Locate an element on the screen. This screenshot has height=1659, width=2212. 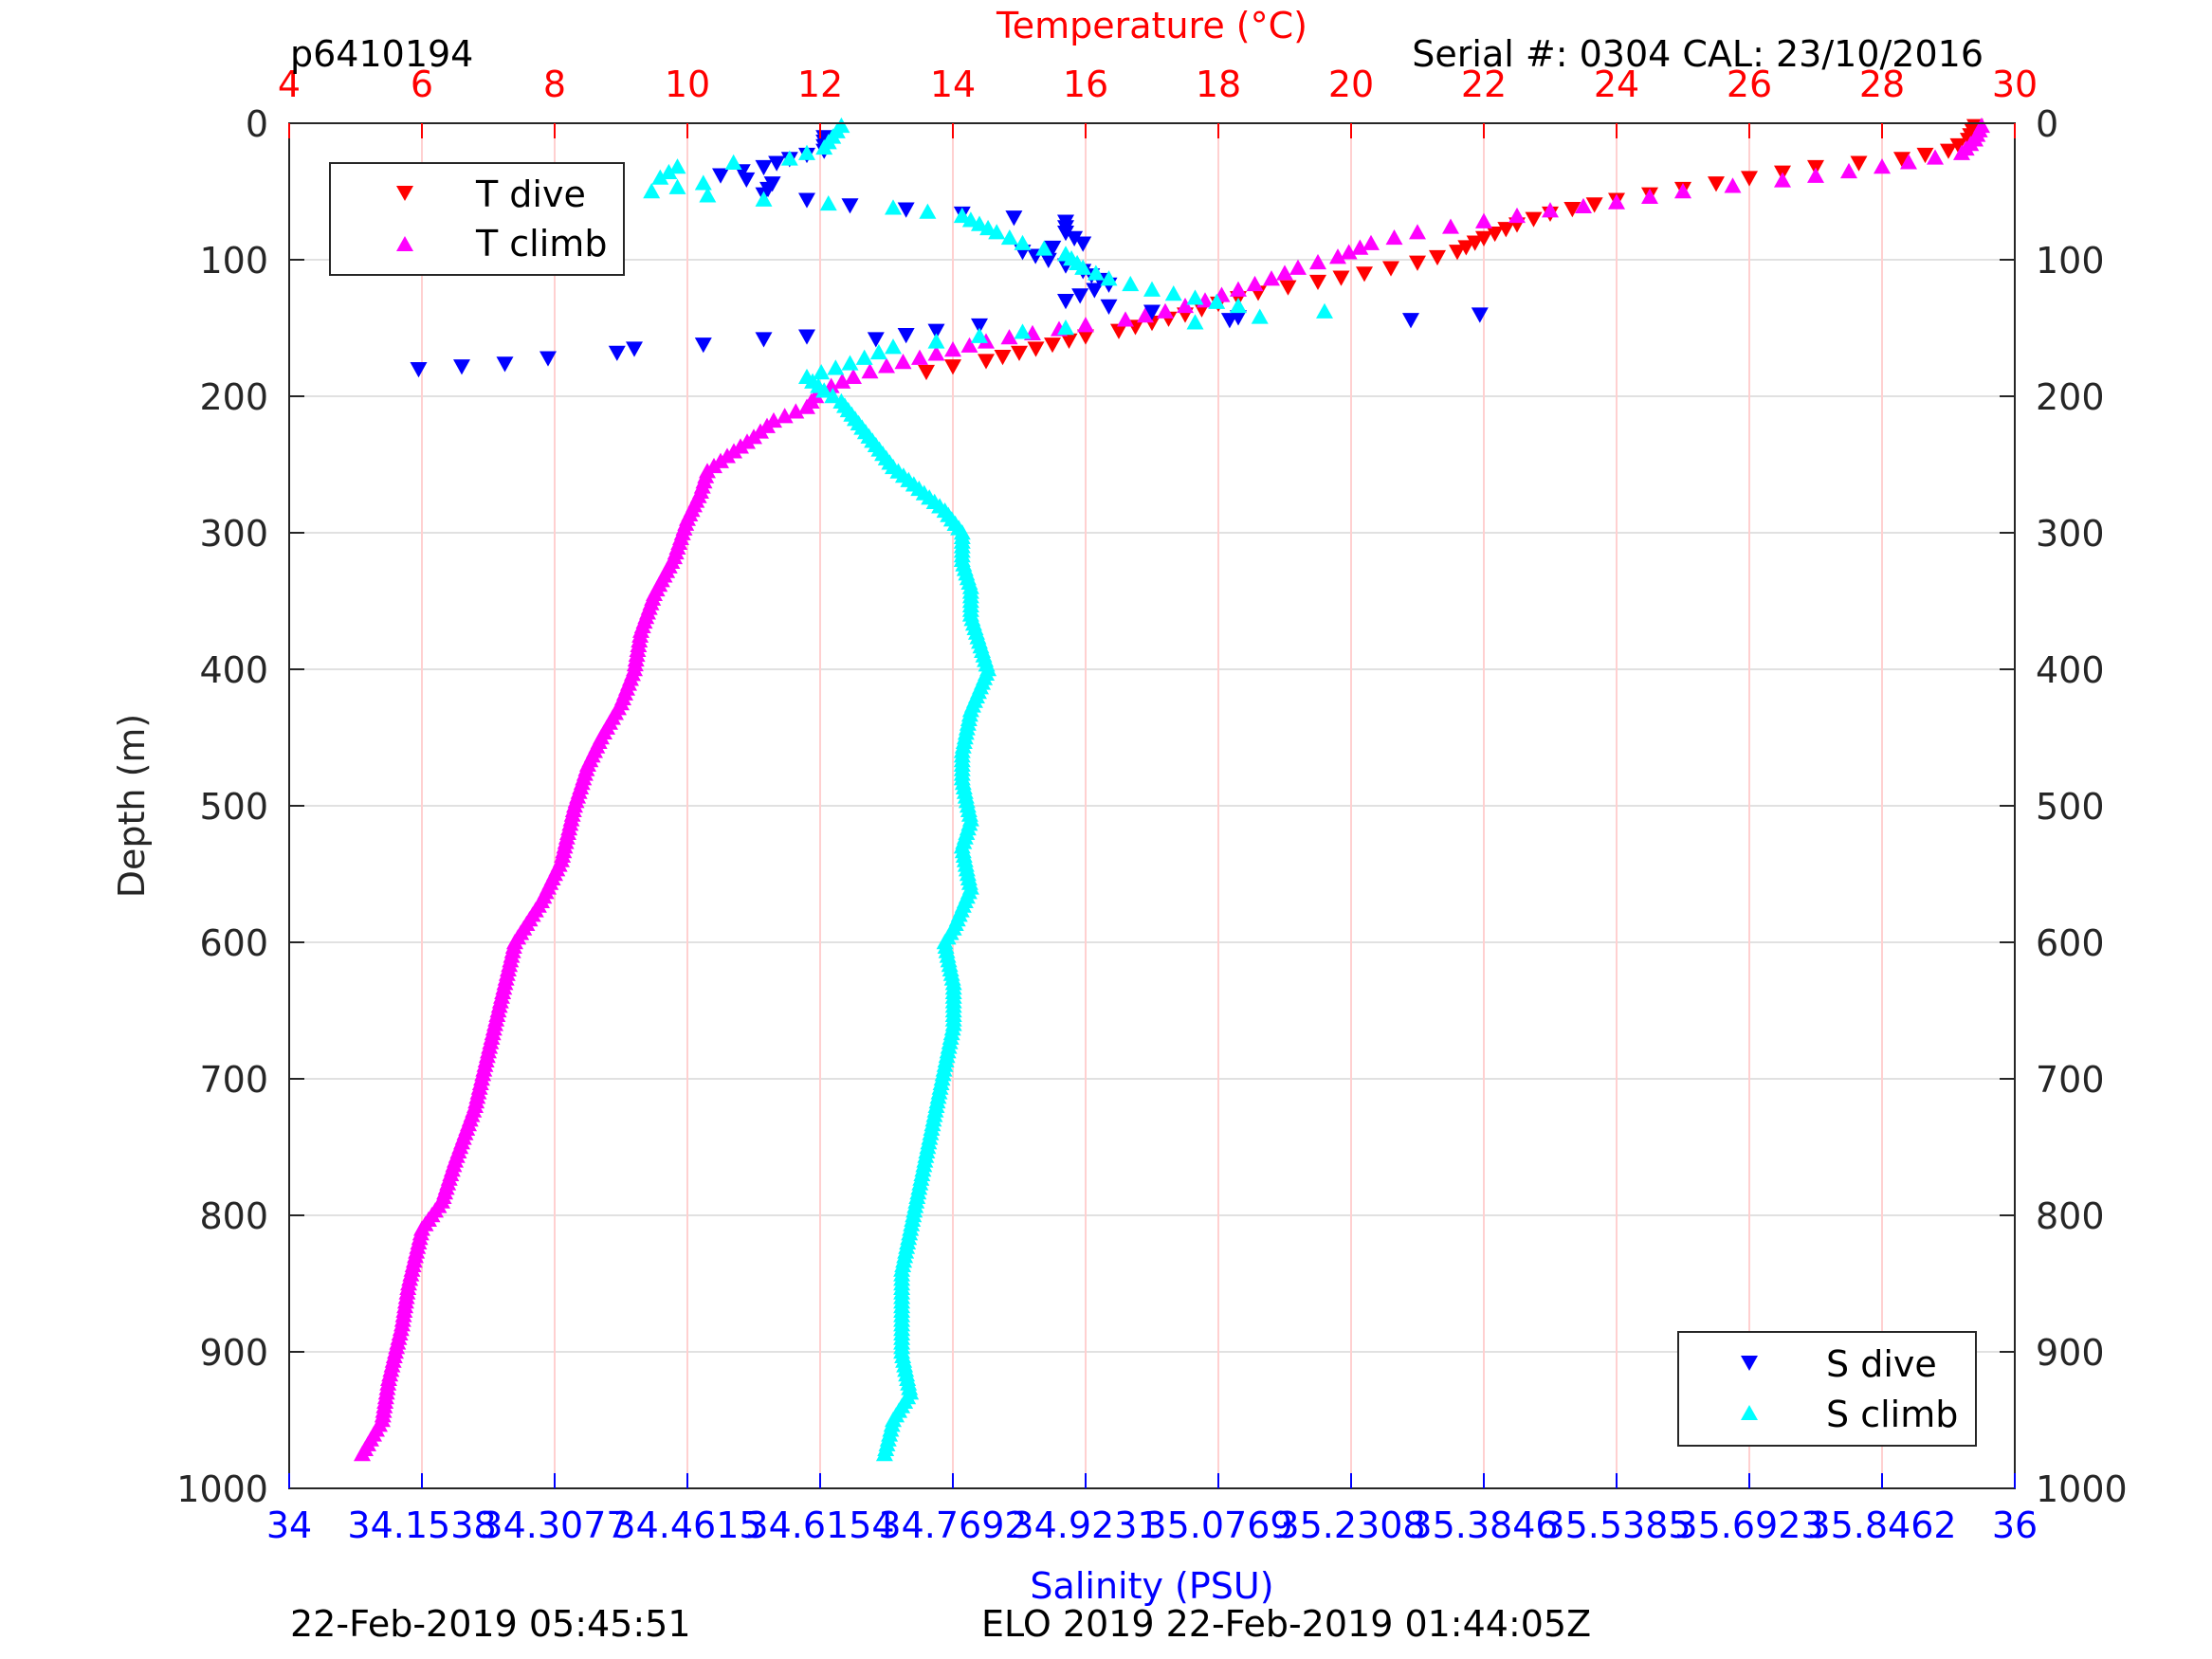
depth-tick-label-left: 1000 is located at coordinates (222, 1489).